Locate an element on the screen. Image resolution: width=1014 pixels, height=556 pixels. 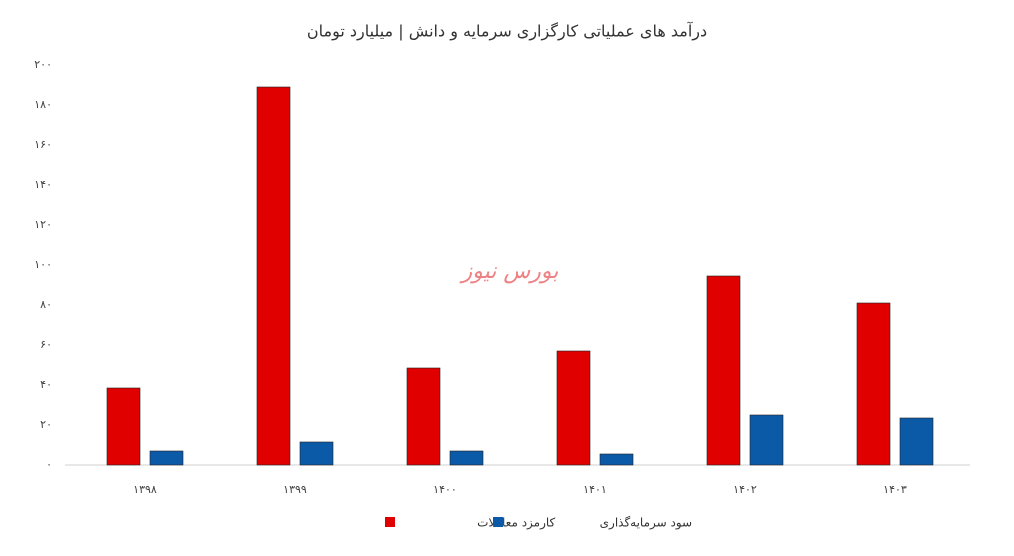
y-tick-label: ۴۰ is located at coordinates (46, 384).